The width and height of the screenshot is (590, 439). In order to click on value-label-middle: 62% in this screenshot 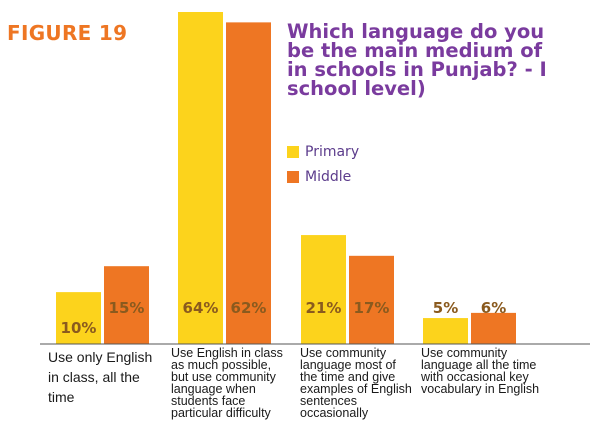, I will do `click(249, 308)`.